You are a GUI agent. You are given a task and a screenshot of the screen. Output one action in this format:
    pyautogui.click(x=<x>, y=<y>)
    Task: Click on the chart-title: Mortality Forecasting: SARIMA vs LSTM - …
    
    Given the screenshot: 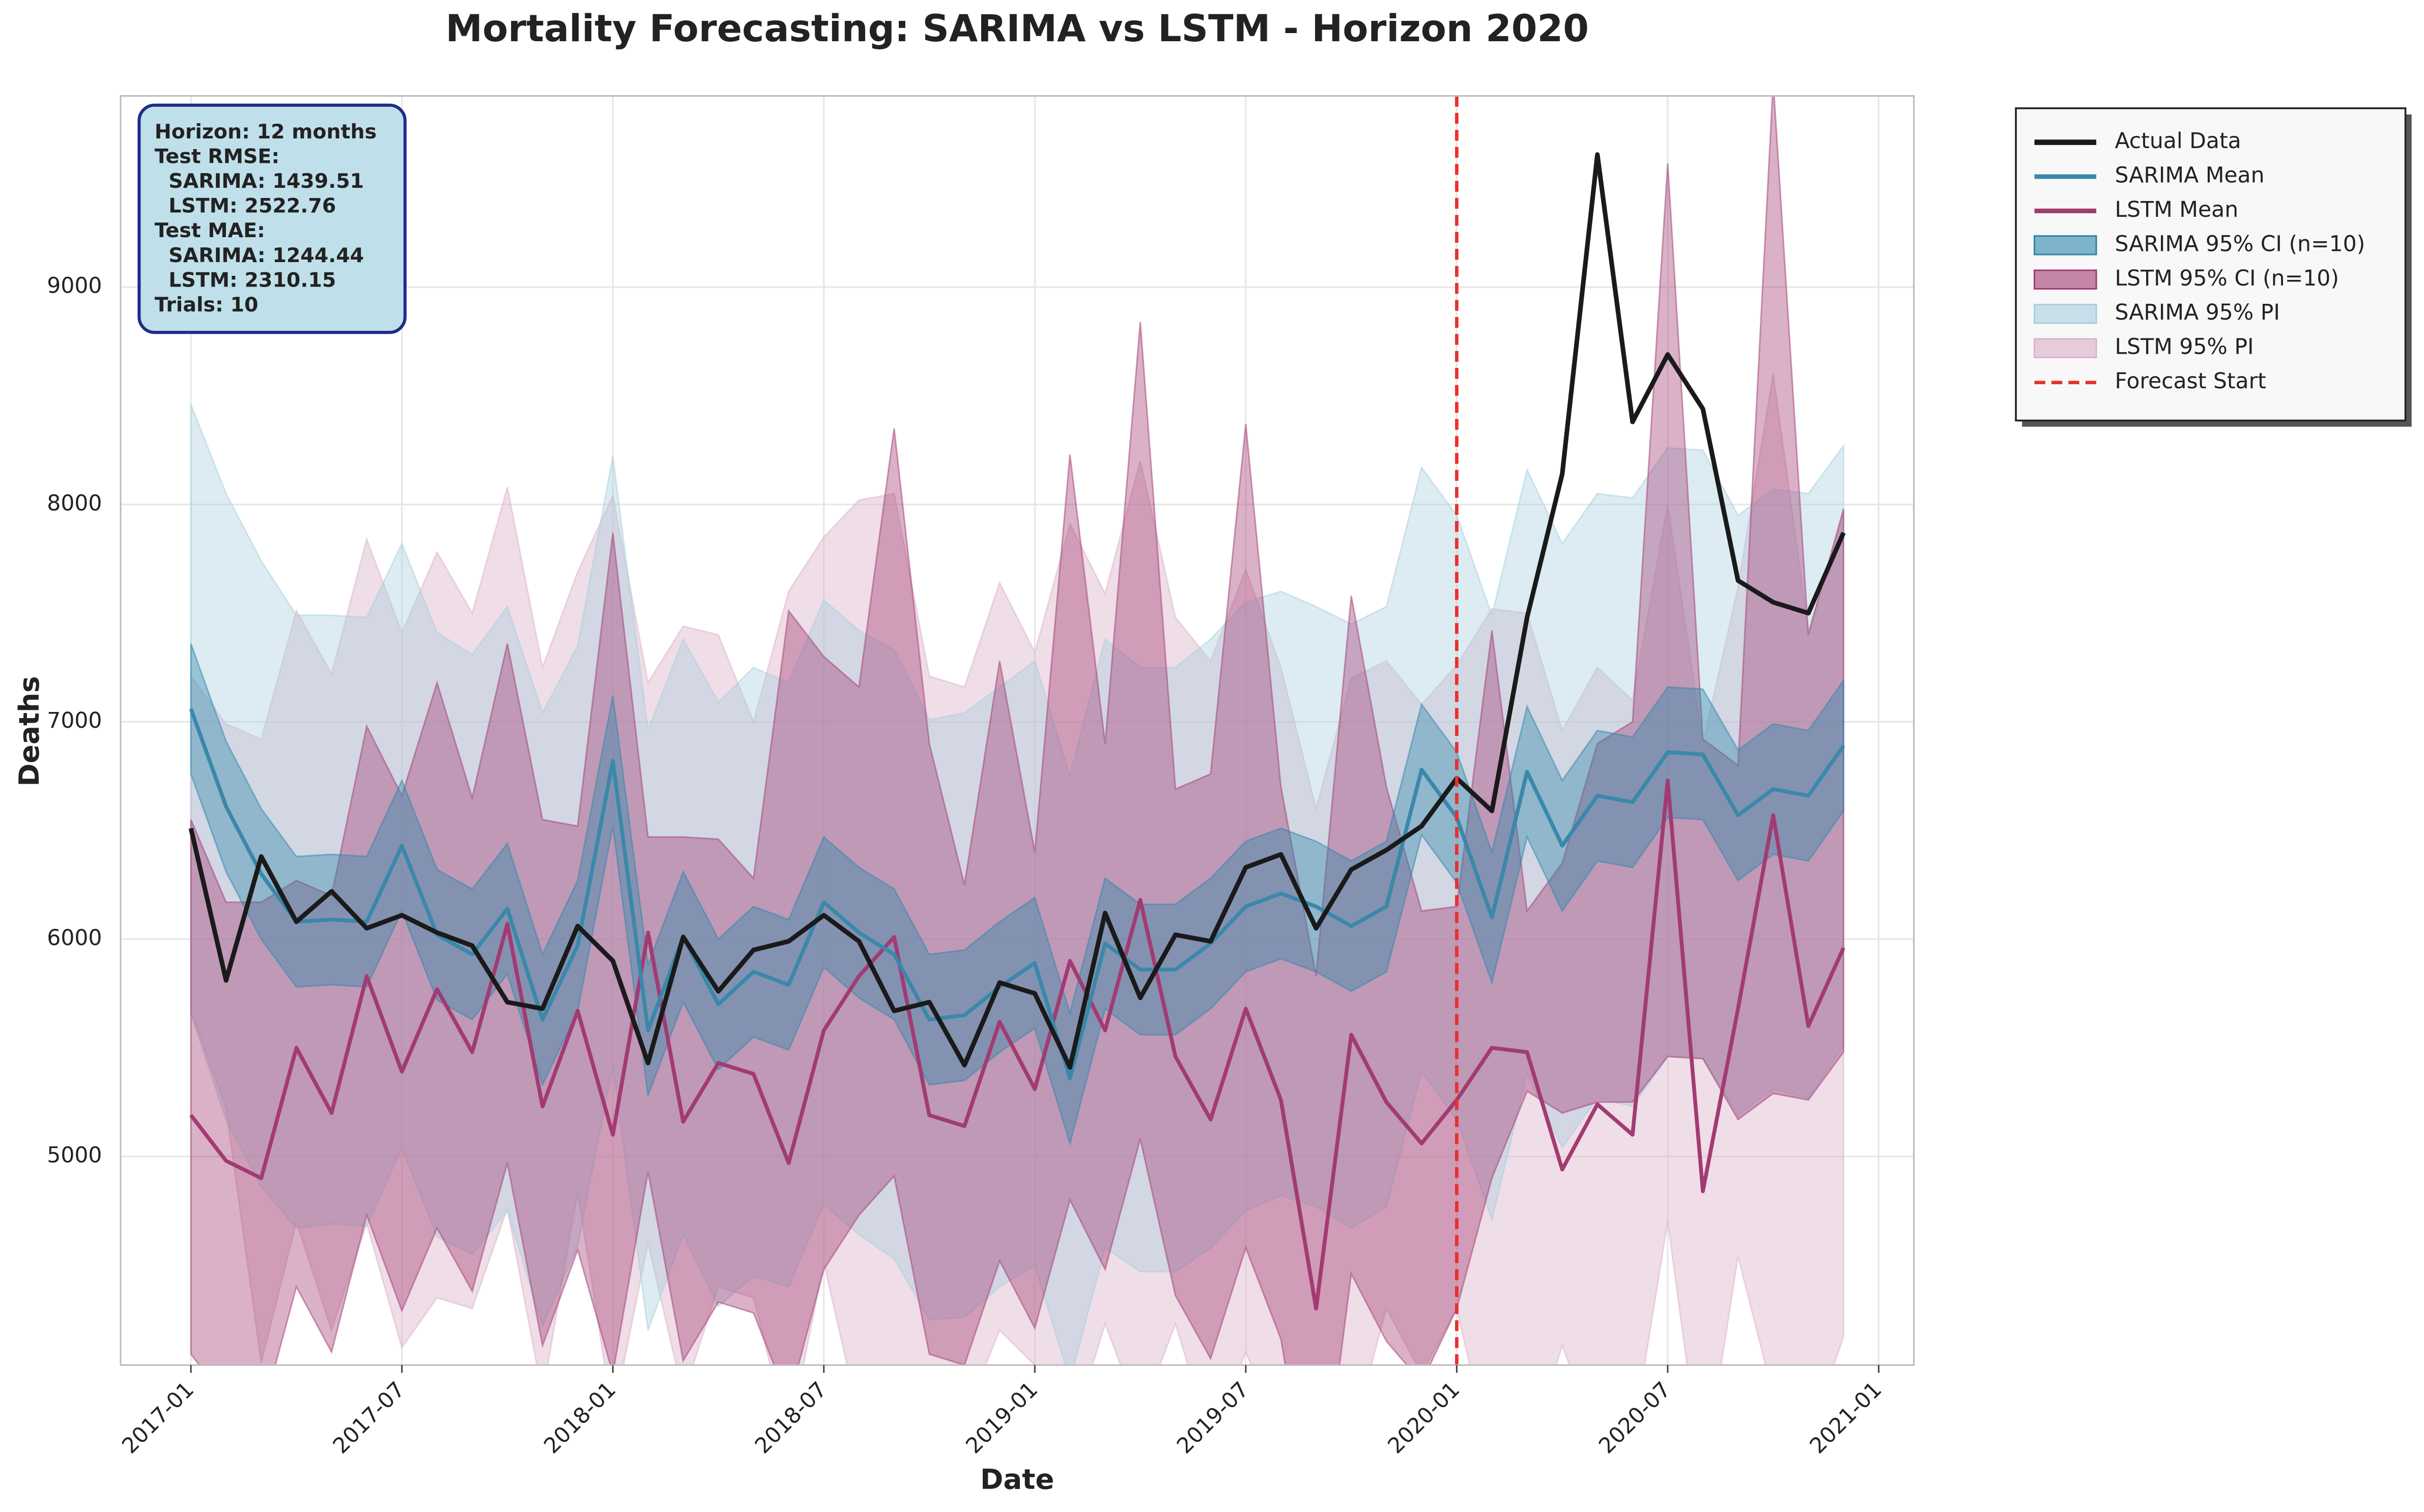 What is the action you would take?
    pyautogui.click(x=1017, y=28)
    